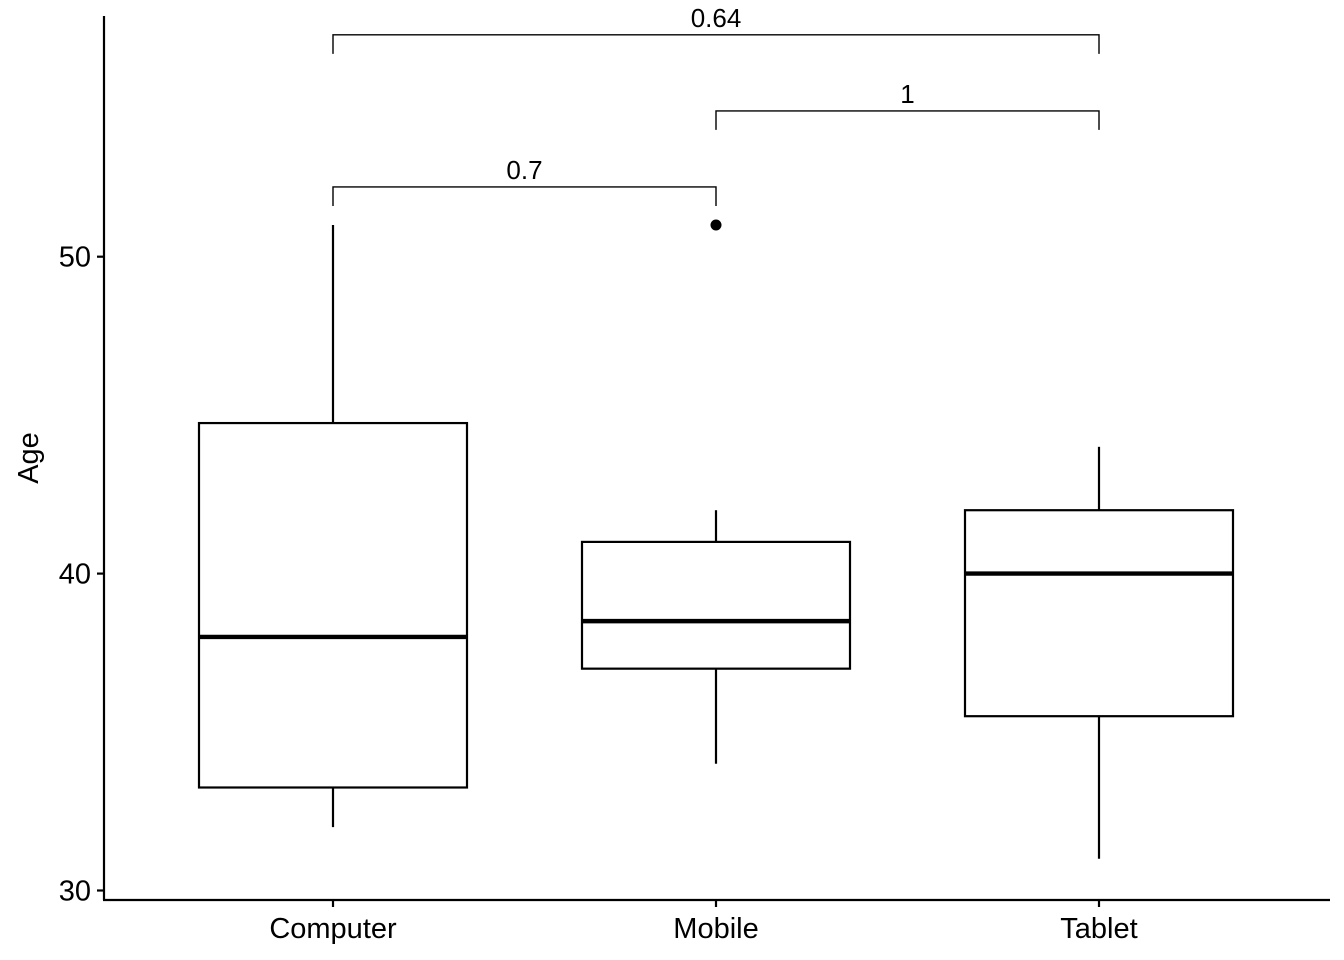  I want to click on x-tick-label: Tablet, so click(1098, 929).